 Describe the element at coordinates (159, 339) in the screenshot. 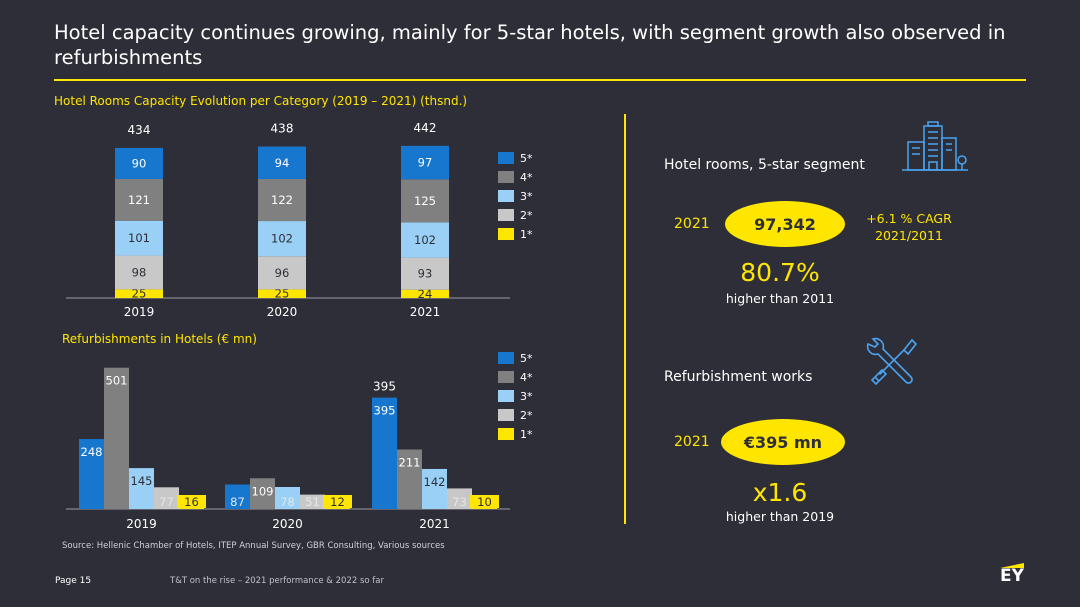

I see `refurb-chart-title: Refurbishments in Hotels (€ mn)` at that location.